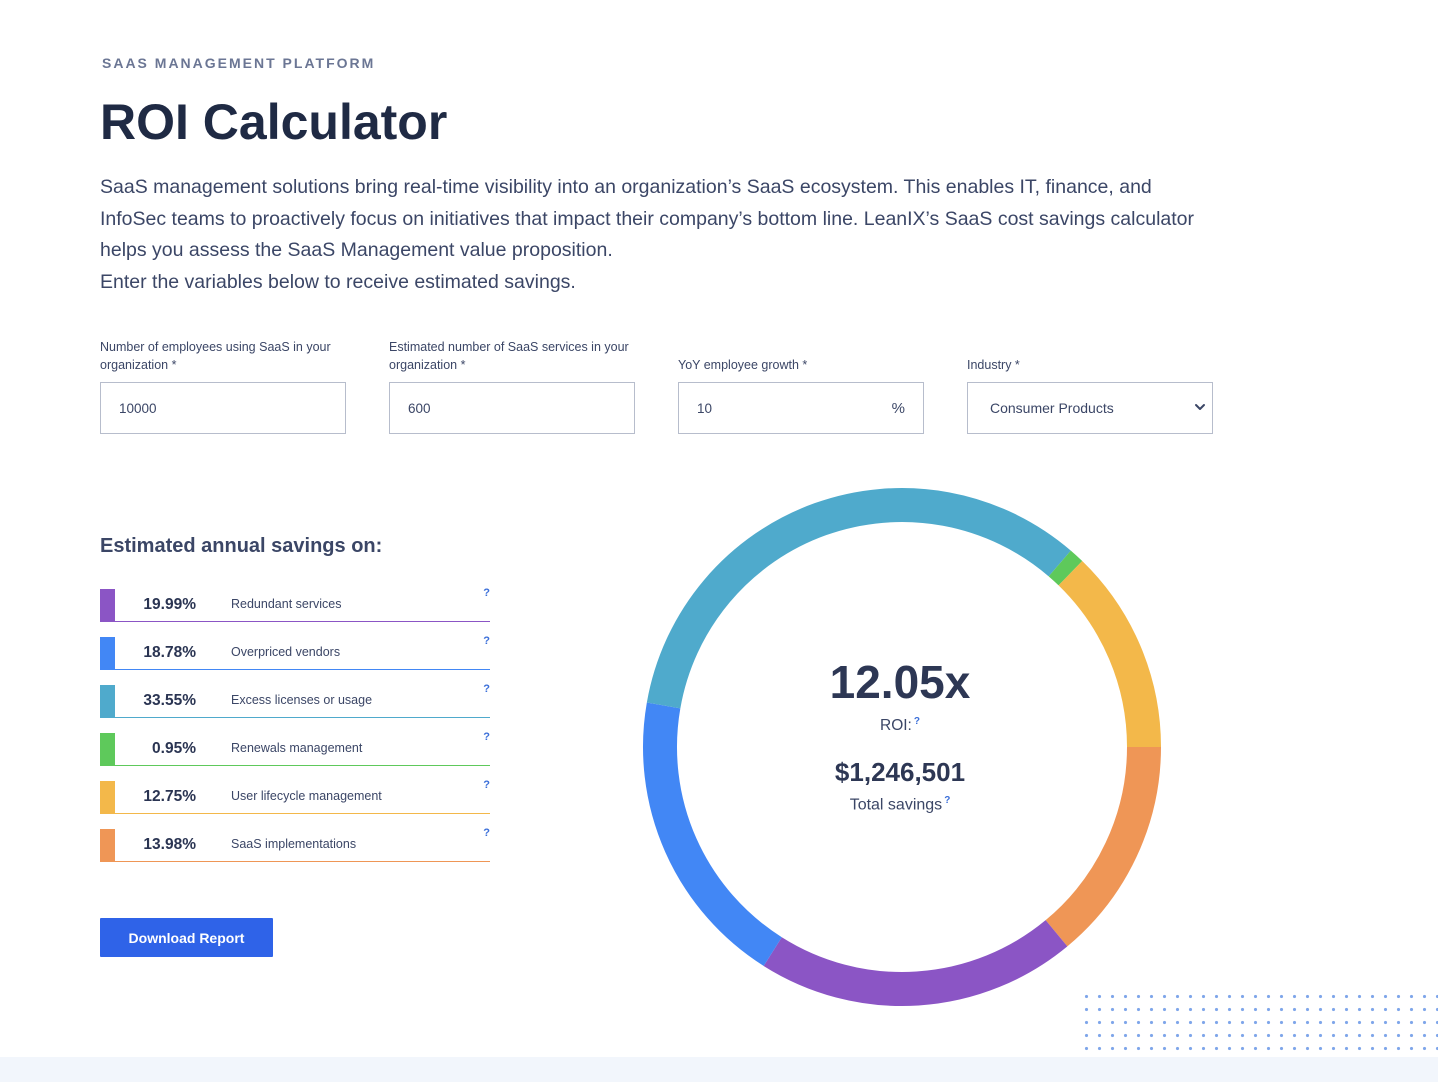 Image resolution: width=1438 pixels, height=1082 pixels. What do you see at coordinates (898, 408) in the screenshot?
I see `percent-unit: %` at bounding box center [898, 408].